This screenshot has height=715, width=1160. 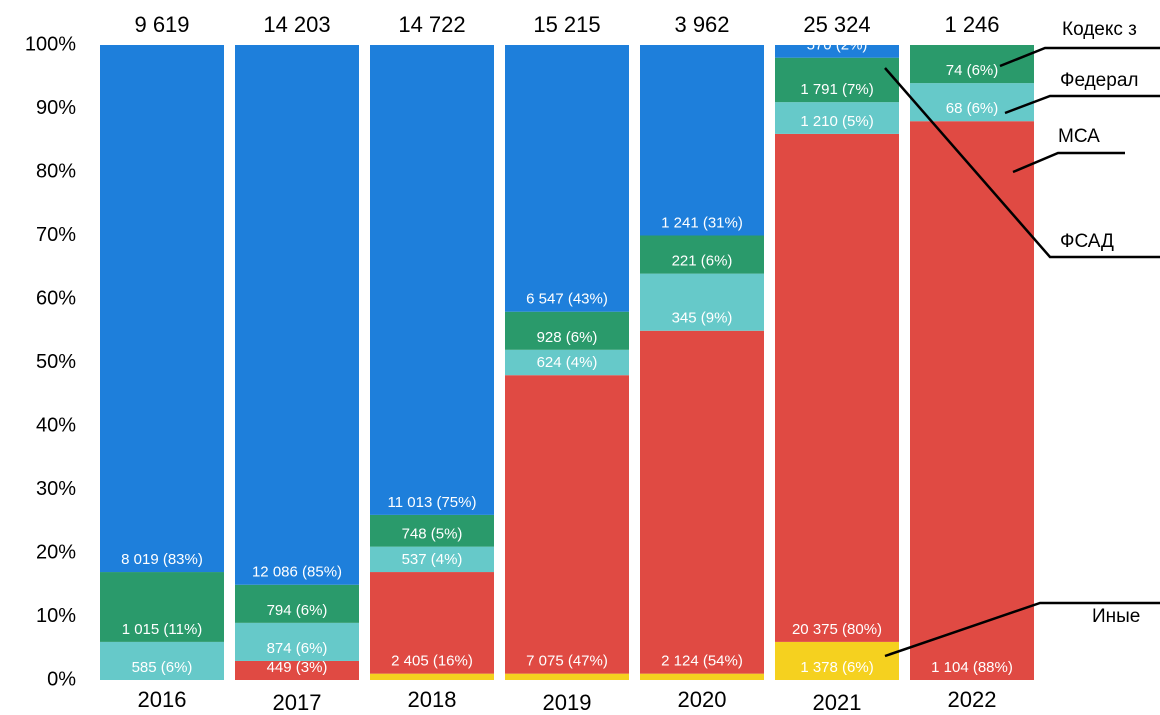 I want to click on y-tick-label: 80%, so click(x=56, y=171).